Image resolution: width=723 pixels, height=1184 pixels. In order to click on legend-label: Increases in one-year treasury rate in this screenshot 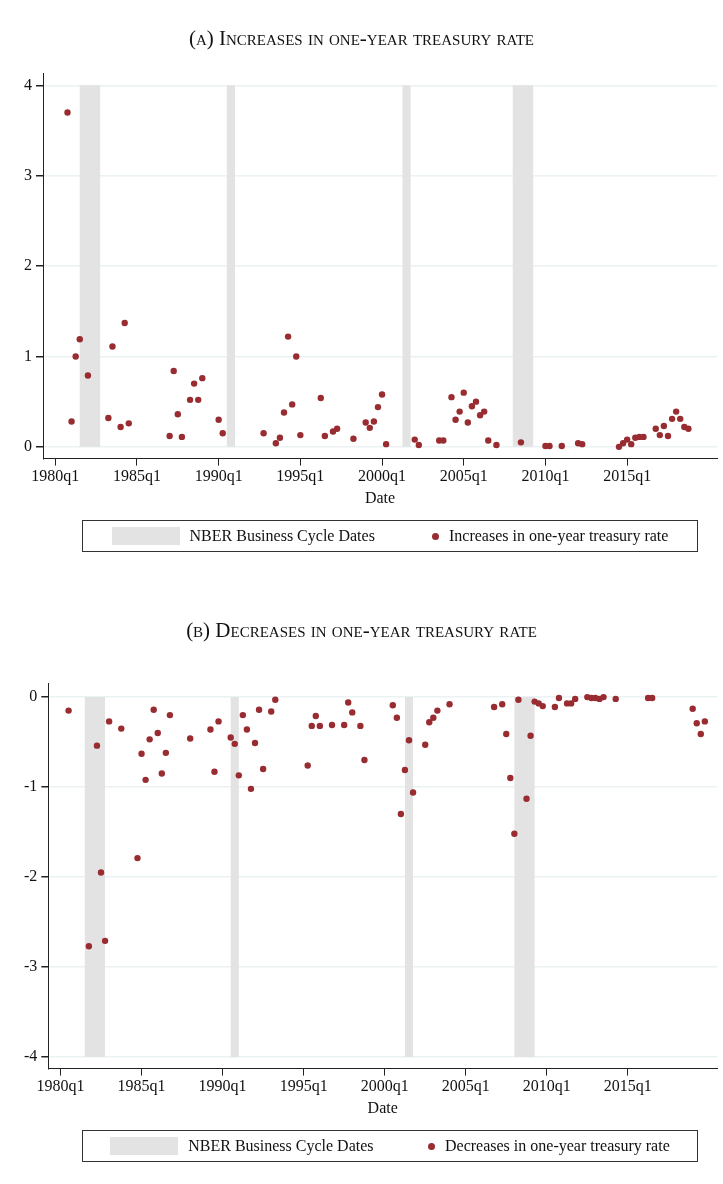, I will do `click(558, 536)`.